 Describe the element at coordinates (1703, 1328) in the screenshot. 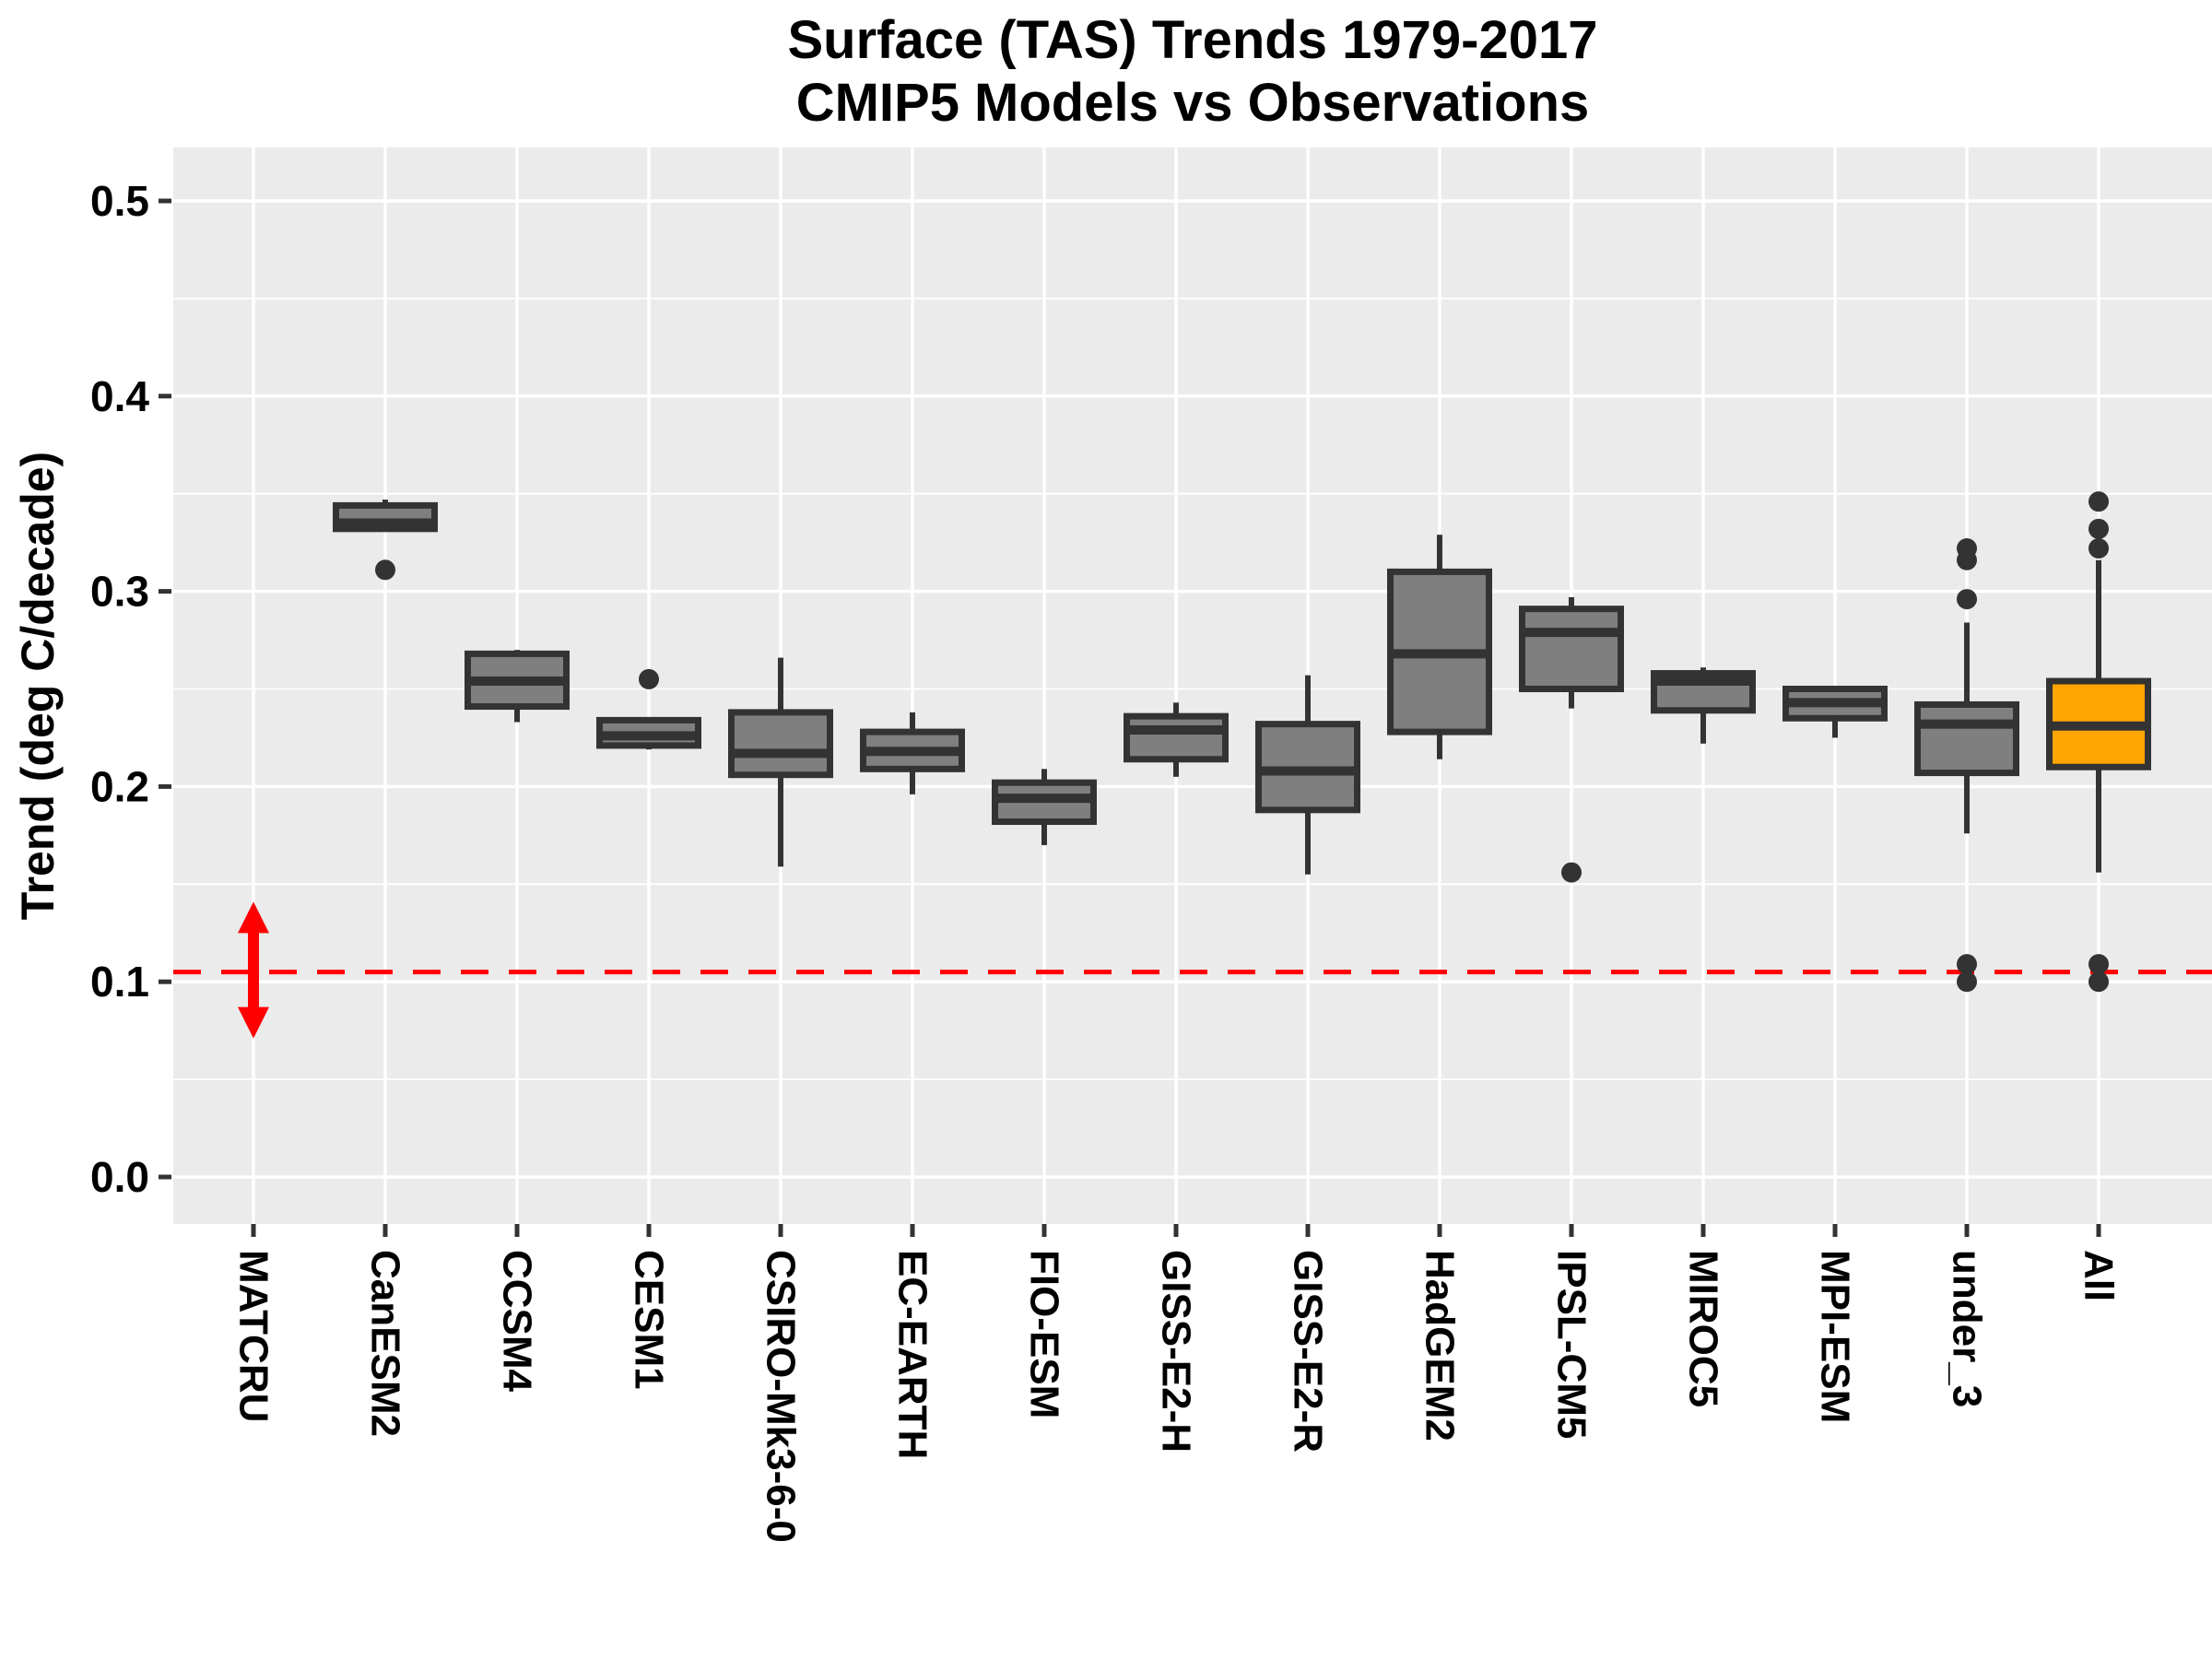

I see `x-tick-label-MIROC5: MIROC5` at that location.